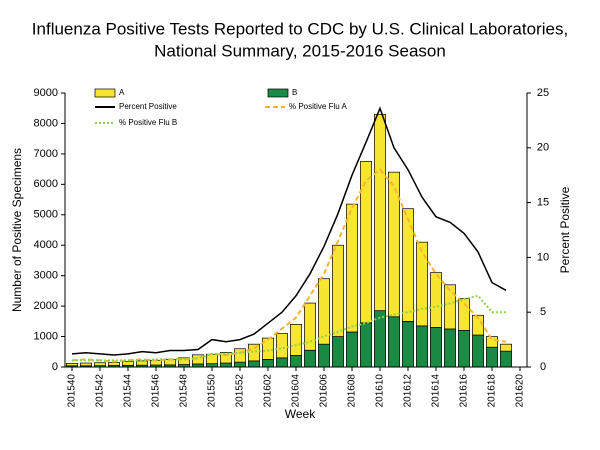 The height and width of the screenshot is (450, 600). I want to click on y-tick-label: 3000, so click(46, 276).